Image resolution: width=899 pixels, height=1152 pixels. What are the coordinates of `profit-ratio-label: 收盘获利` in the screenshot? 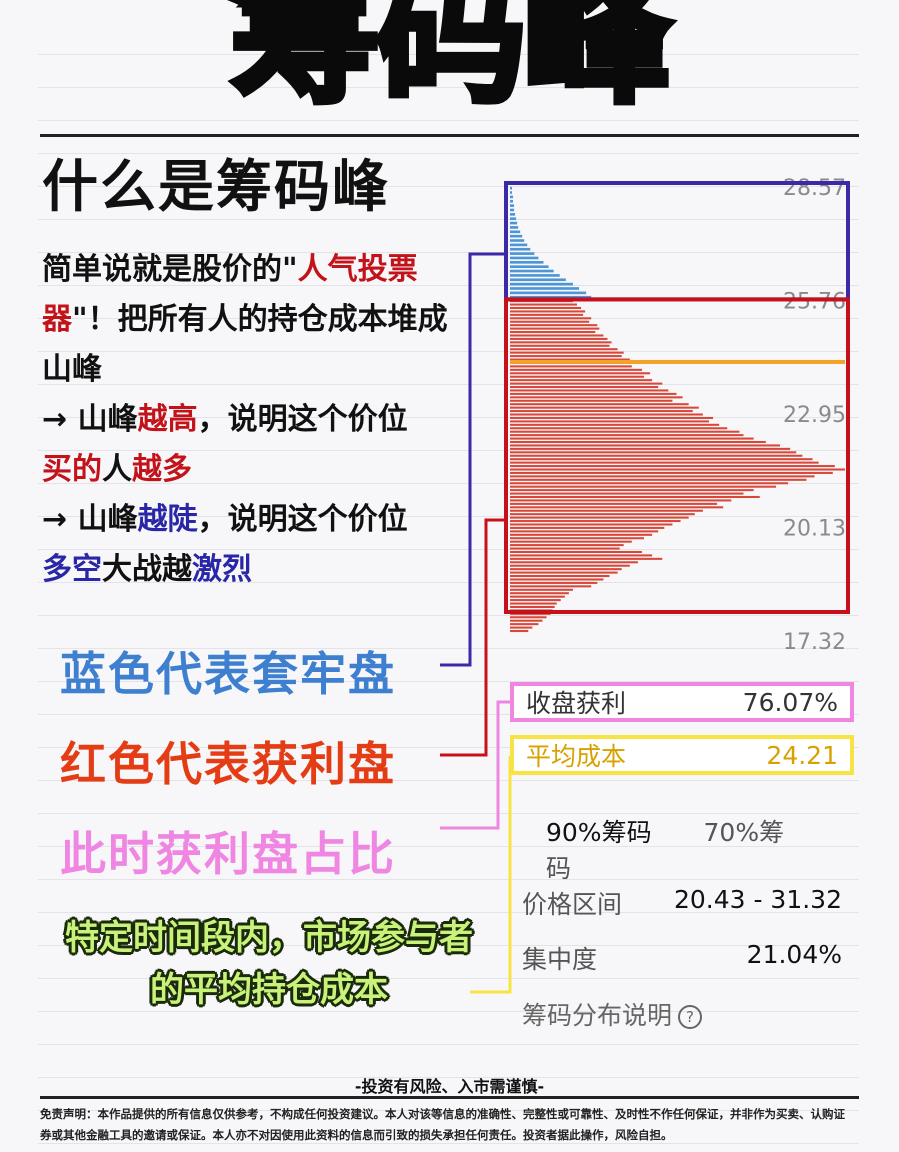 It's located at (576, 703).